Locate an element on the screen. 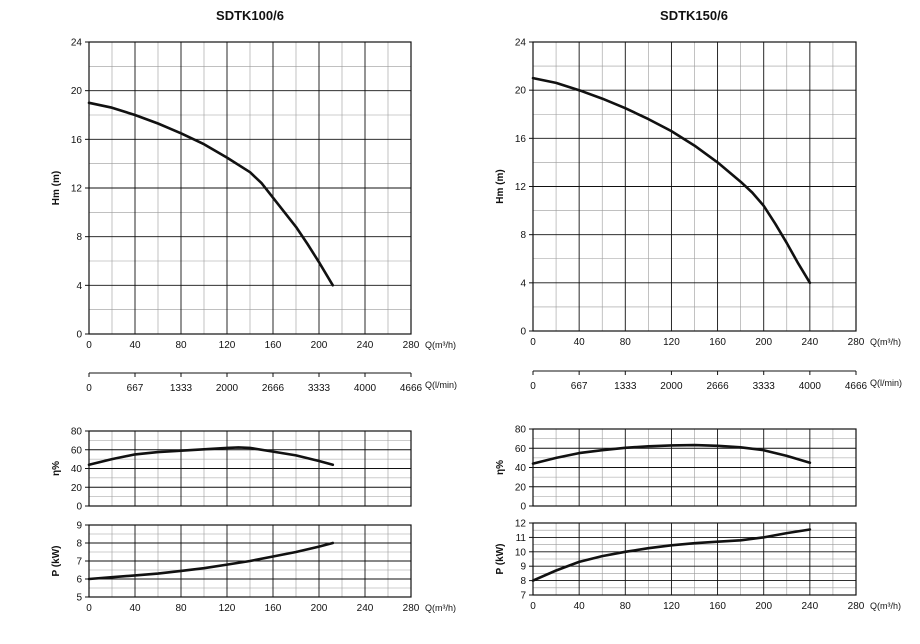 This screenshot has width=920, height=644. power-frame is located at coordinates (694, 559).